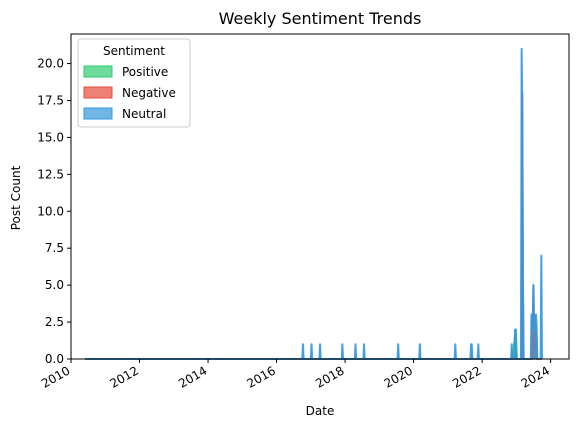  What do you see at coordinates (54, 359) in the screenshot?
I see `y-tick-label: 0.0` at bounding box center [54, 359].